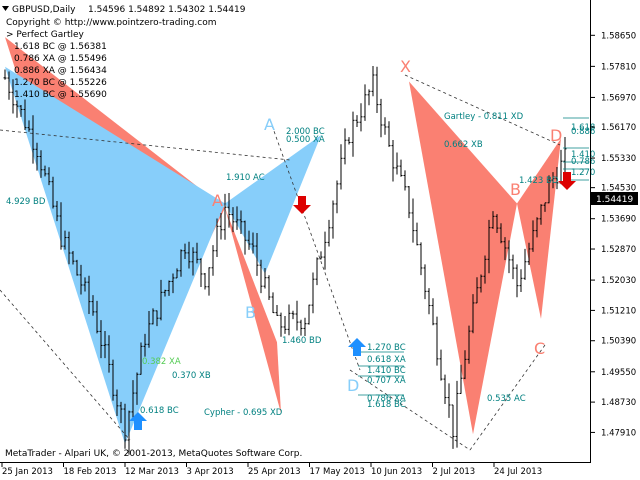 This screenshot has width=640, height=480. What do you see at coordinates (618, 281) in the screenshot?
I see `price-tick-label: 1.52030` at bounding box center [618, 281].